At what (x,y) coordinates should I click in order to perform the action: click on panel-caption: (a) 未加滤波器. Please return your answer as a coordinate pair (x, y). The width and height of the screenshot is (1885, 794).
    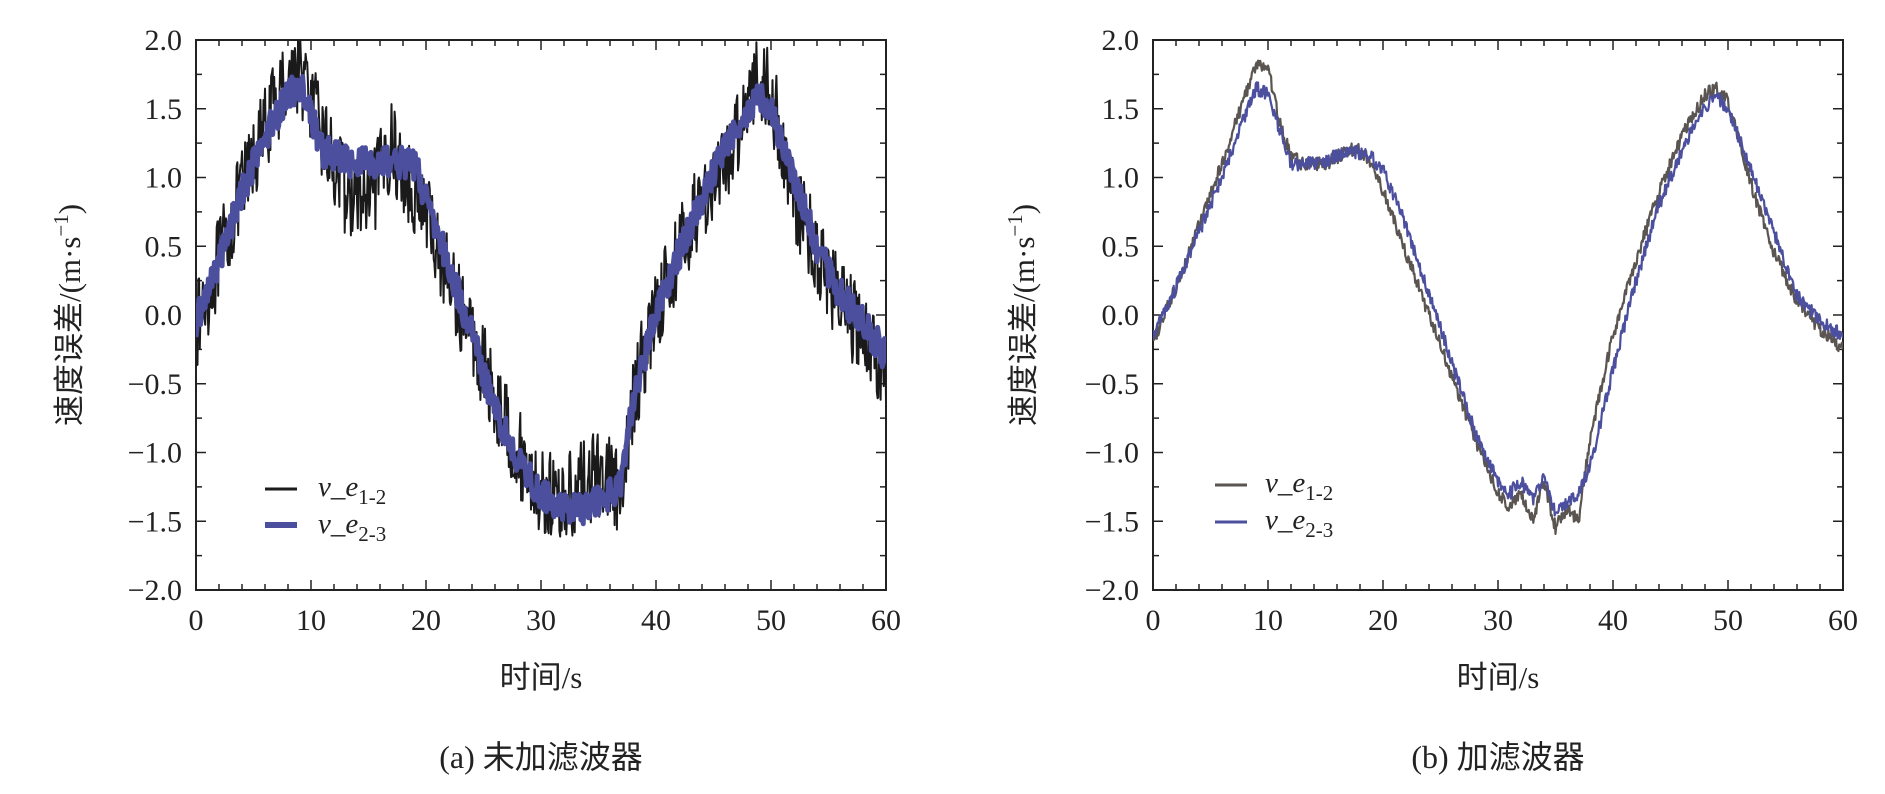
    Looking at the image, I should click on (541, 757).